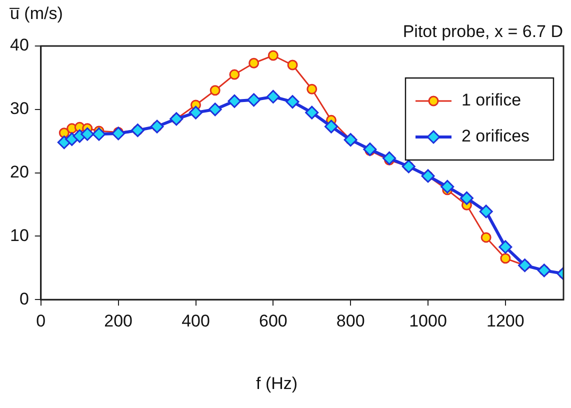 Image resolution: width=571 pixels, height=408 pixels. I want to click on x-tick-label: 800, so click(350, 320).